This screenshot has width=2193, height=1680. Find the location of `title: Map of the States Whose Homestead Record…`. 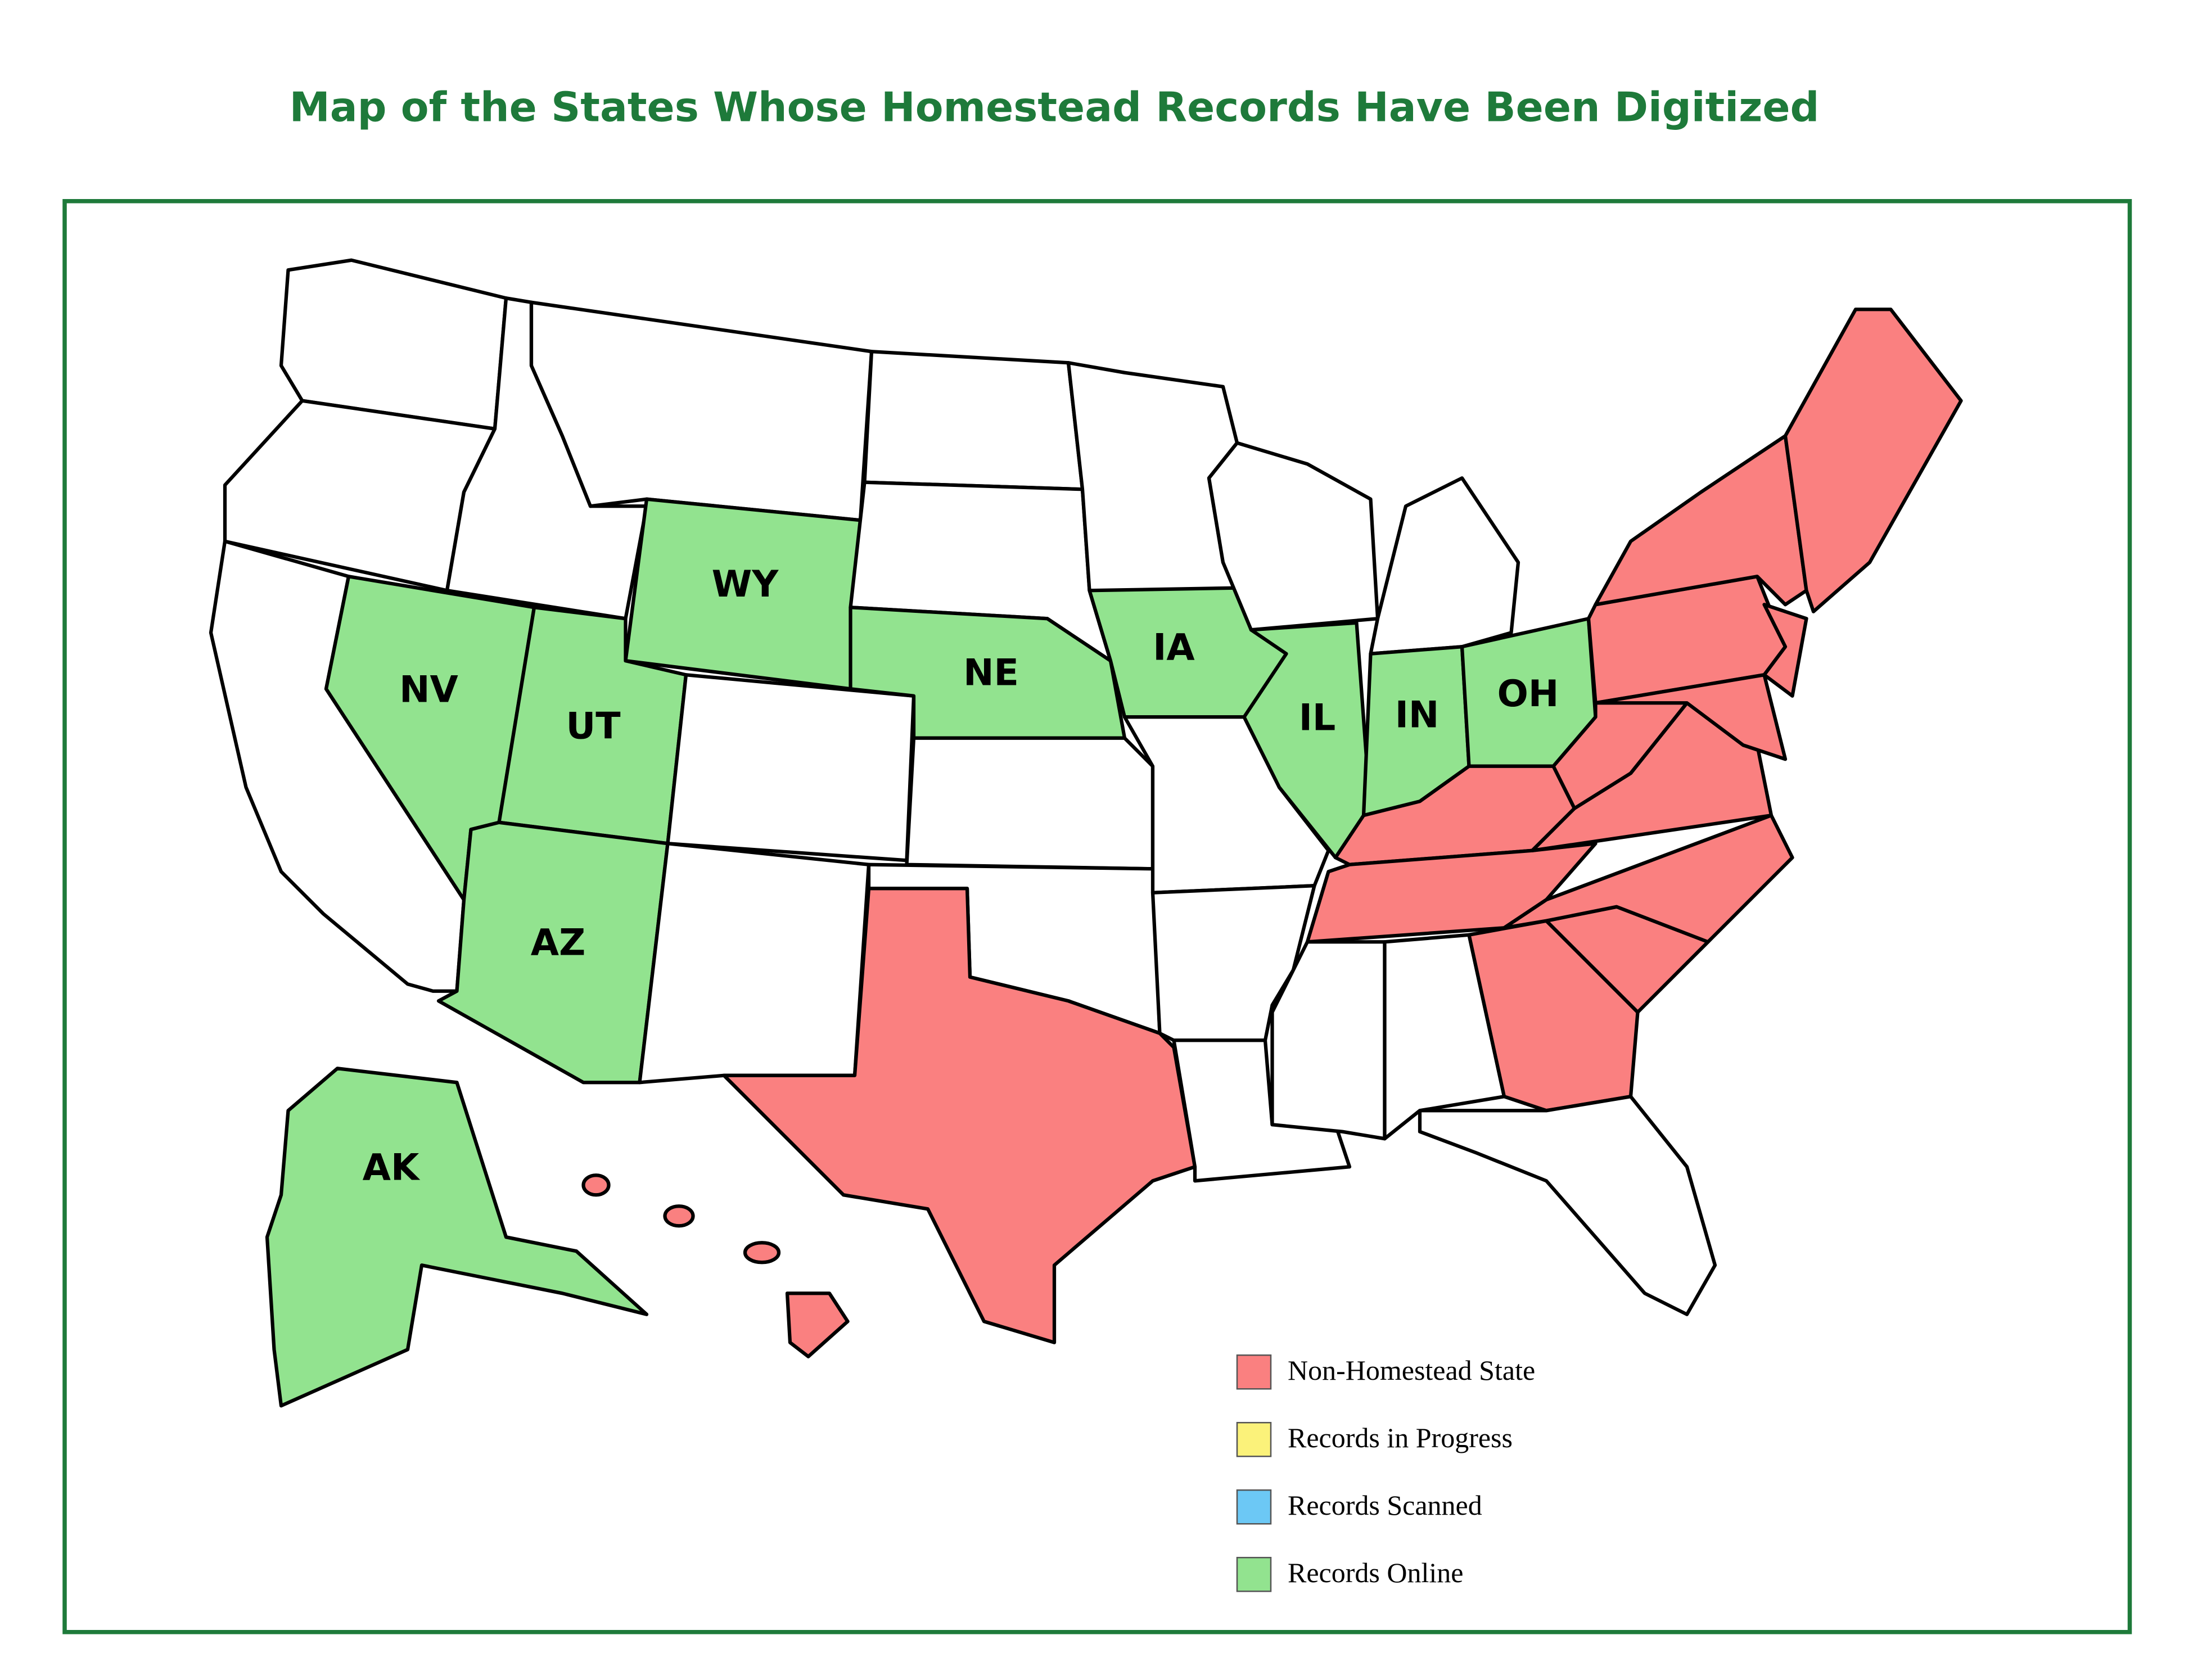

title: Map of the States Whose Homestead Record… is located at coordinates (1055, 107).